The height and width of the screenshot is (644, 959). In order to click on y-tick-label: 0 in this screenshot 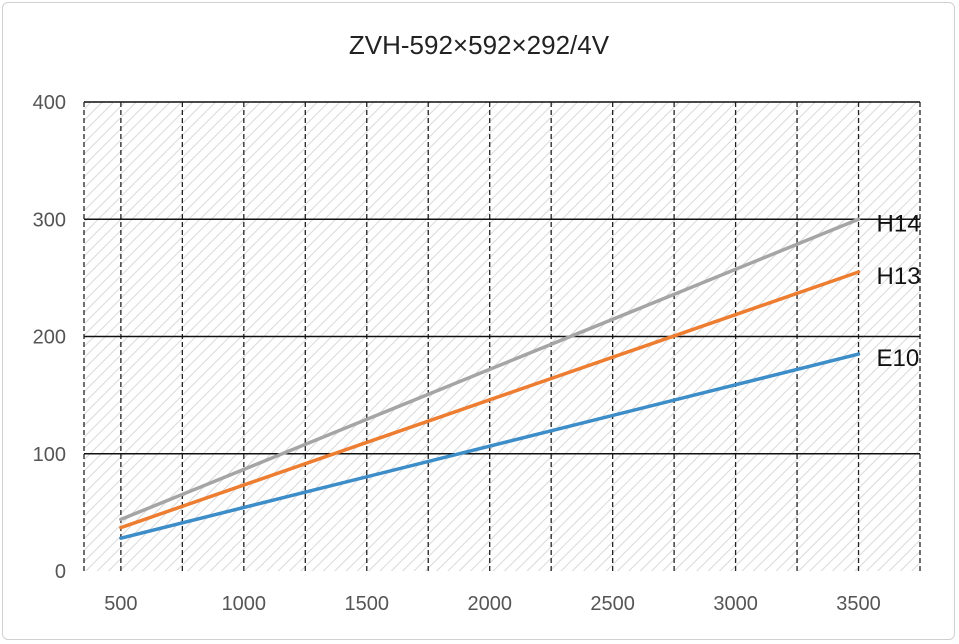, I will do `click(60, 572)`.